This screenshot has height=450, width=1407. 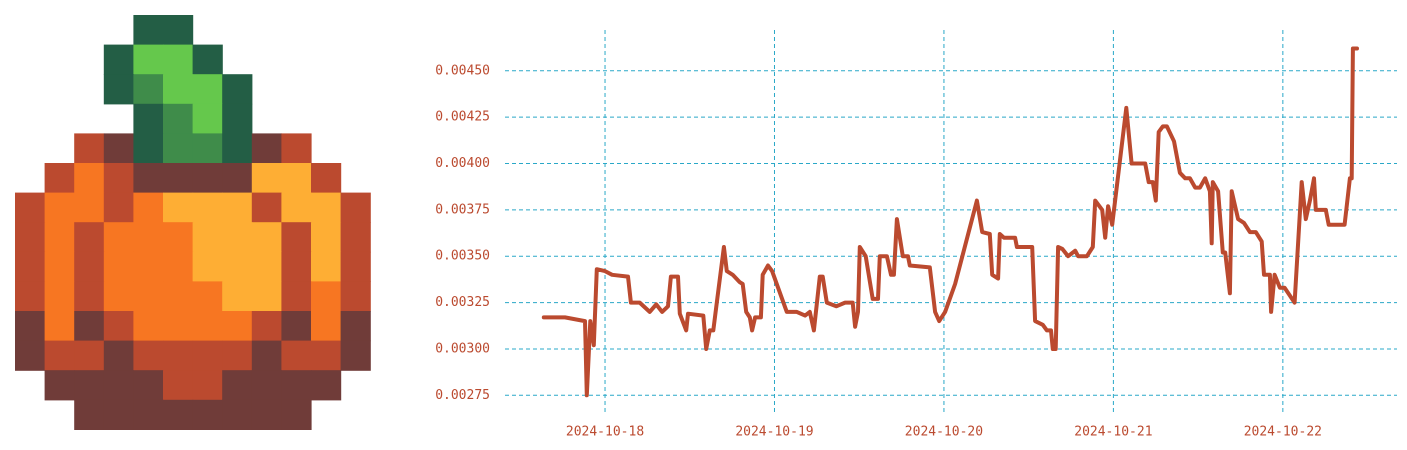 What do you see at coordinates (1283, 432) in the screenshot?
I see `x-tick-label: 2024-10-22` at bounding box center [1283, 432].